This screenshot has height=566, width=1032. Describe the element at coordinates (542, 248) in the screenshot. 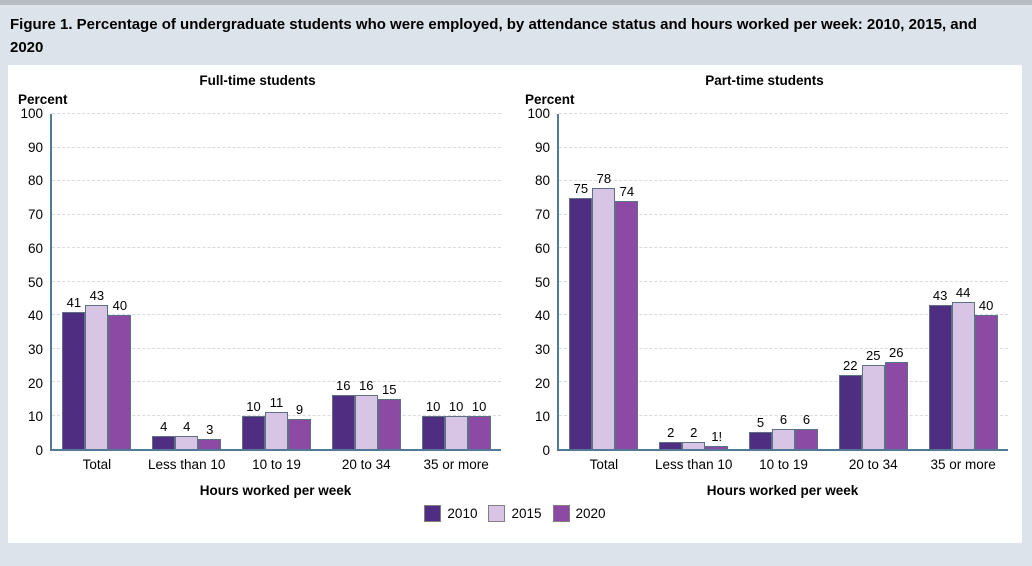

I see `y-tick-label: 60` at that location.